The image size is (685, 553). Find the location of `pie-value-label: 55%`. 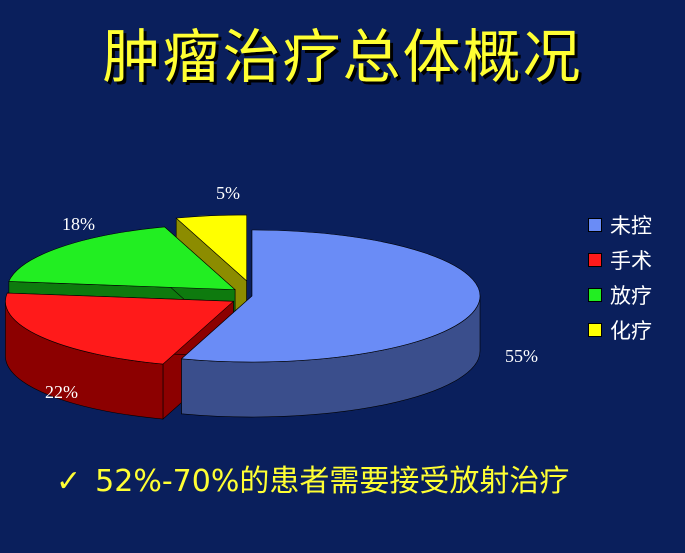

pie-value-label: 55% is located at coordinates (521, 356).